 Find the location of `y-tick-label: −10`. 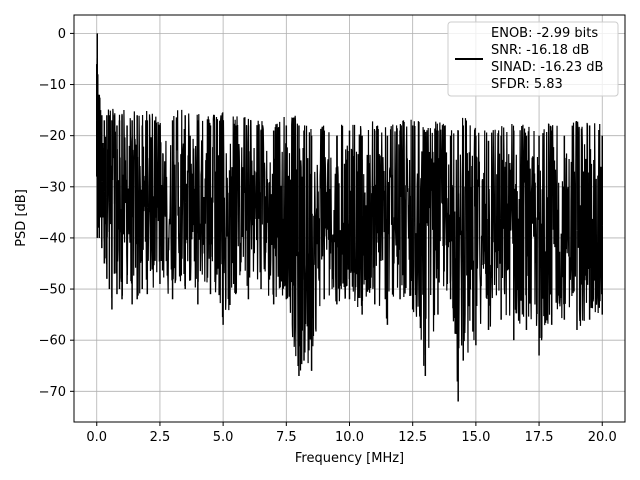

y-tick-label: −10 is located at coordinates (52, 85).